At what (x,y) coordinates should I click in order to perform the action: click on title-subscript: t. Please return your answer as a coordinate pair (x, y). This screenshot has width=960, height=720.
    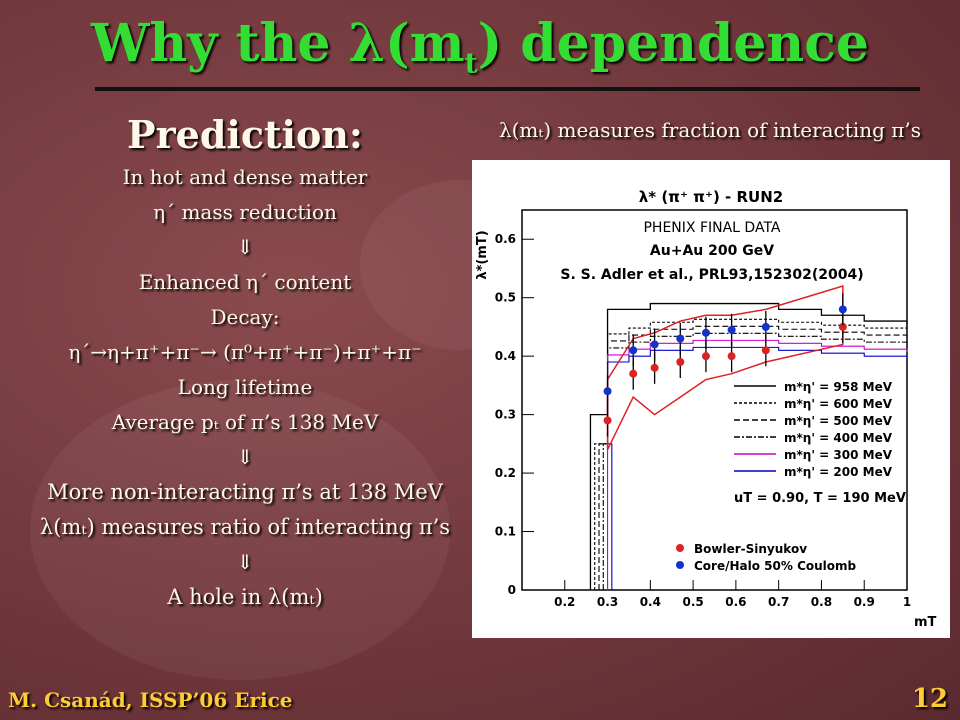
    Looking at the image, I should click on (471, 63).